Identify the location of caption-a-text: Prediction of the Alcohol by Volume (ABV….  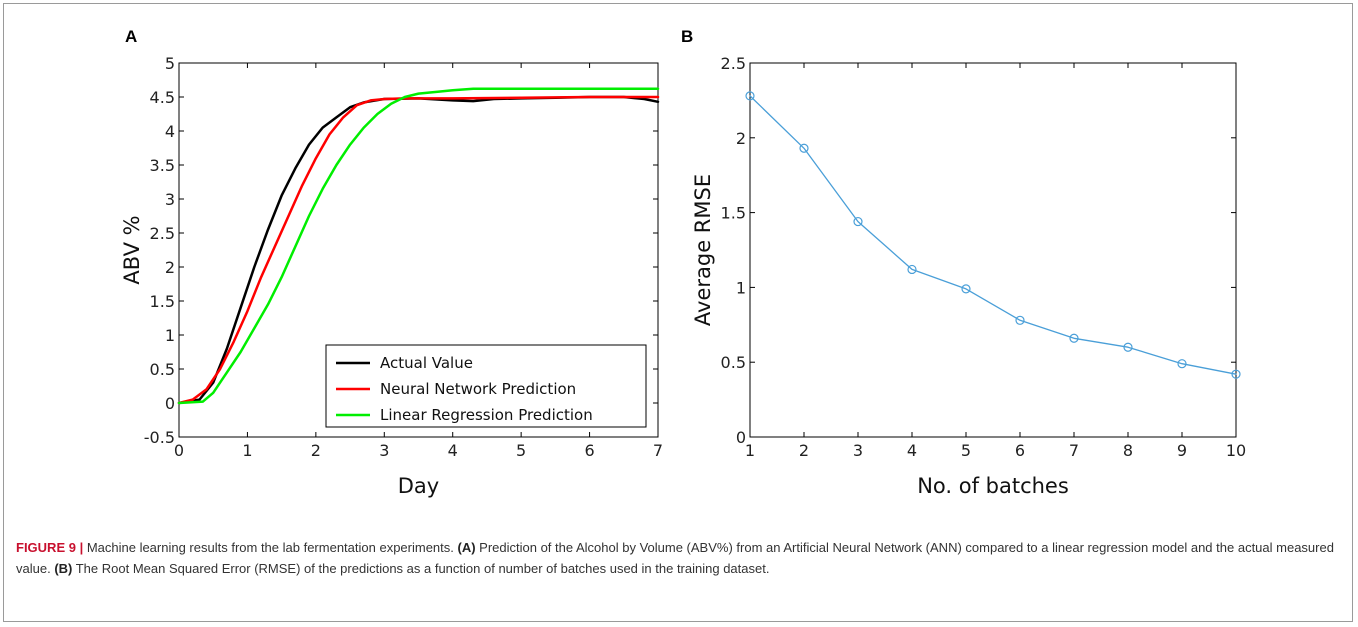
(675, 558).